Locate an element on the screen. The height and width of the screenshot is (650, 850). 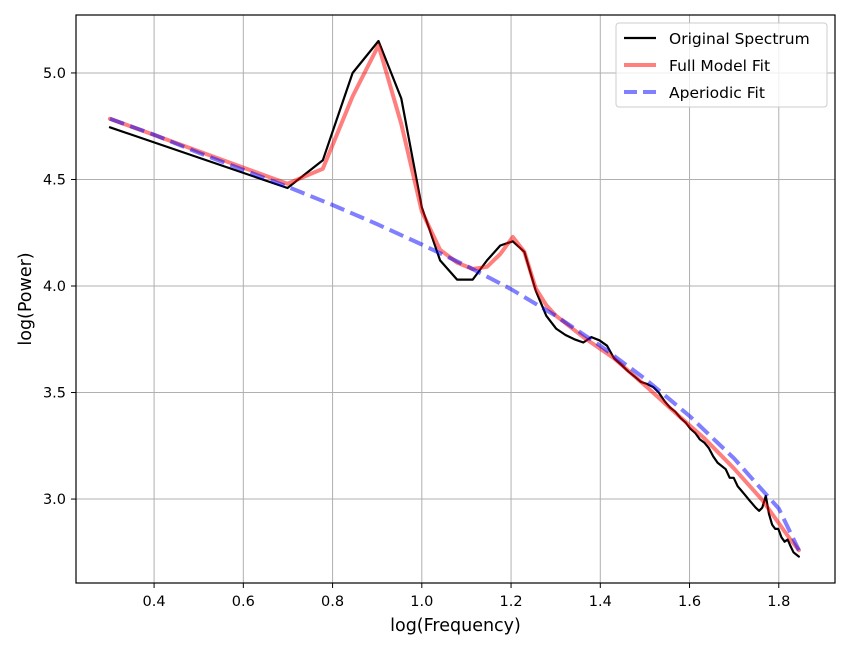
legend-label: Aperiodic Fit is located at coordinates (717, 93).